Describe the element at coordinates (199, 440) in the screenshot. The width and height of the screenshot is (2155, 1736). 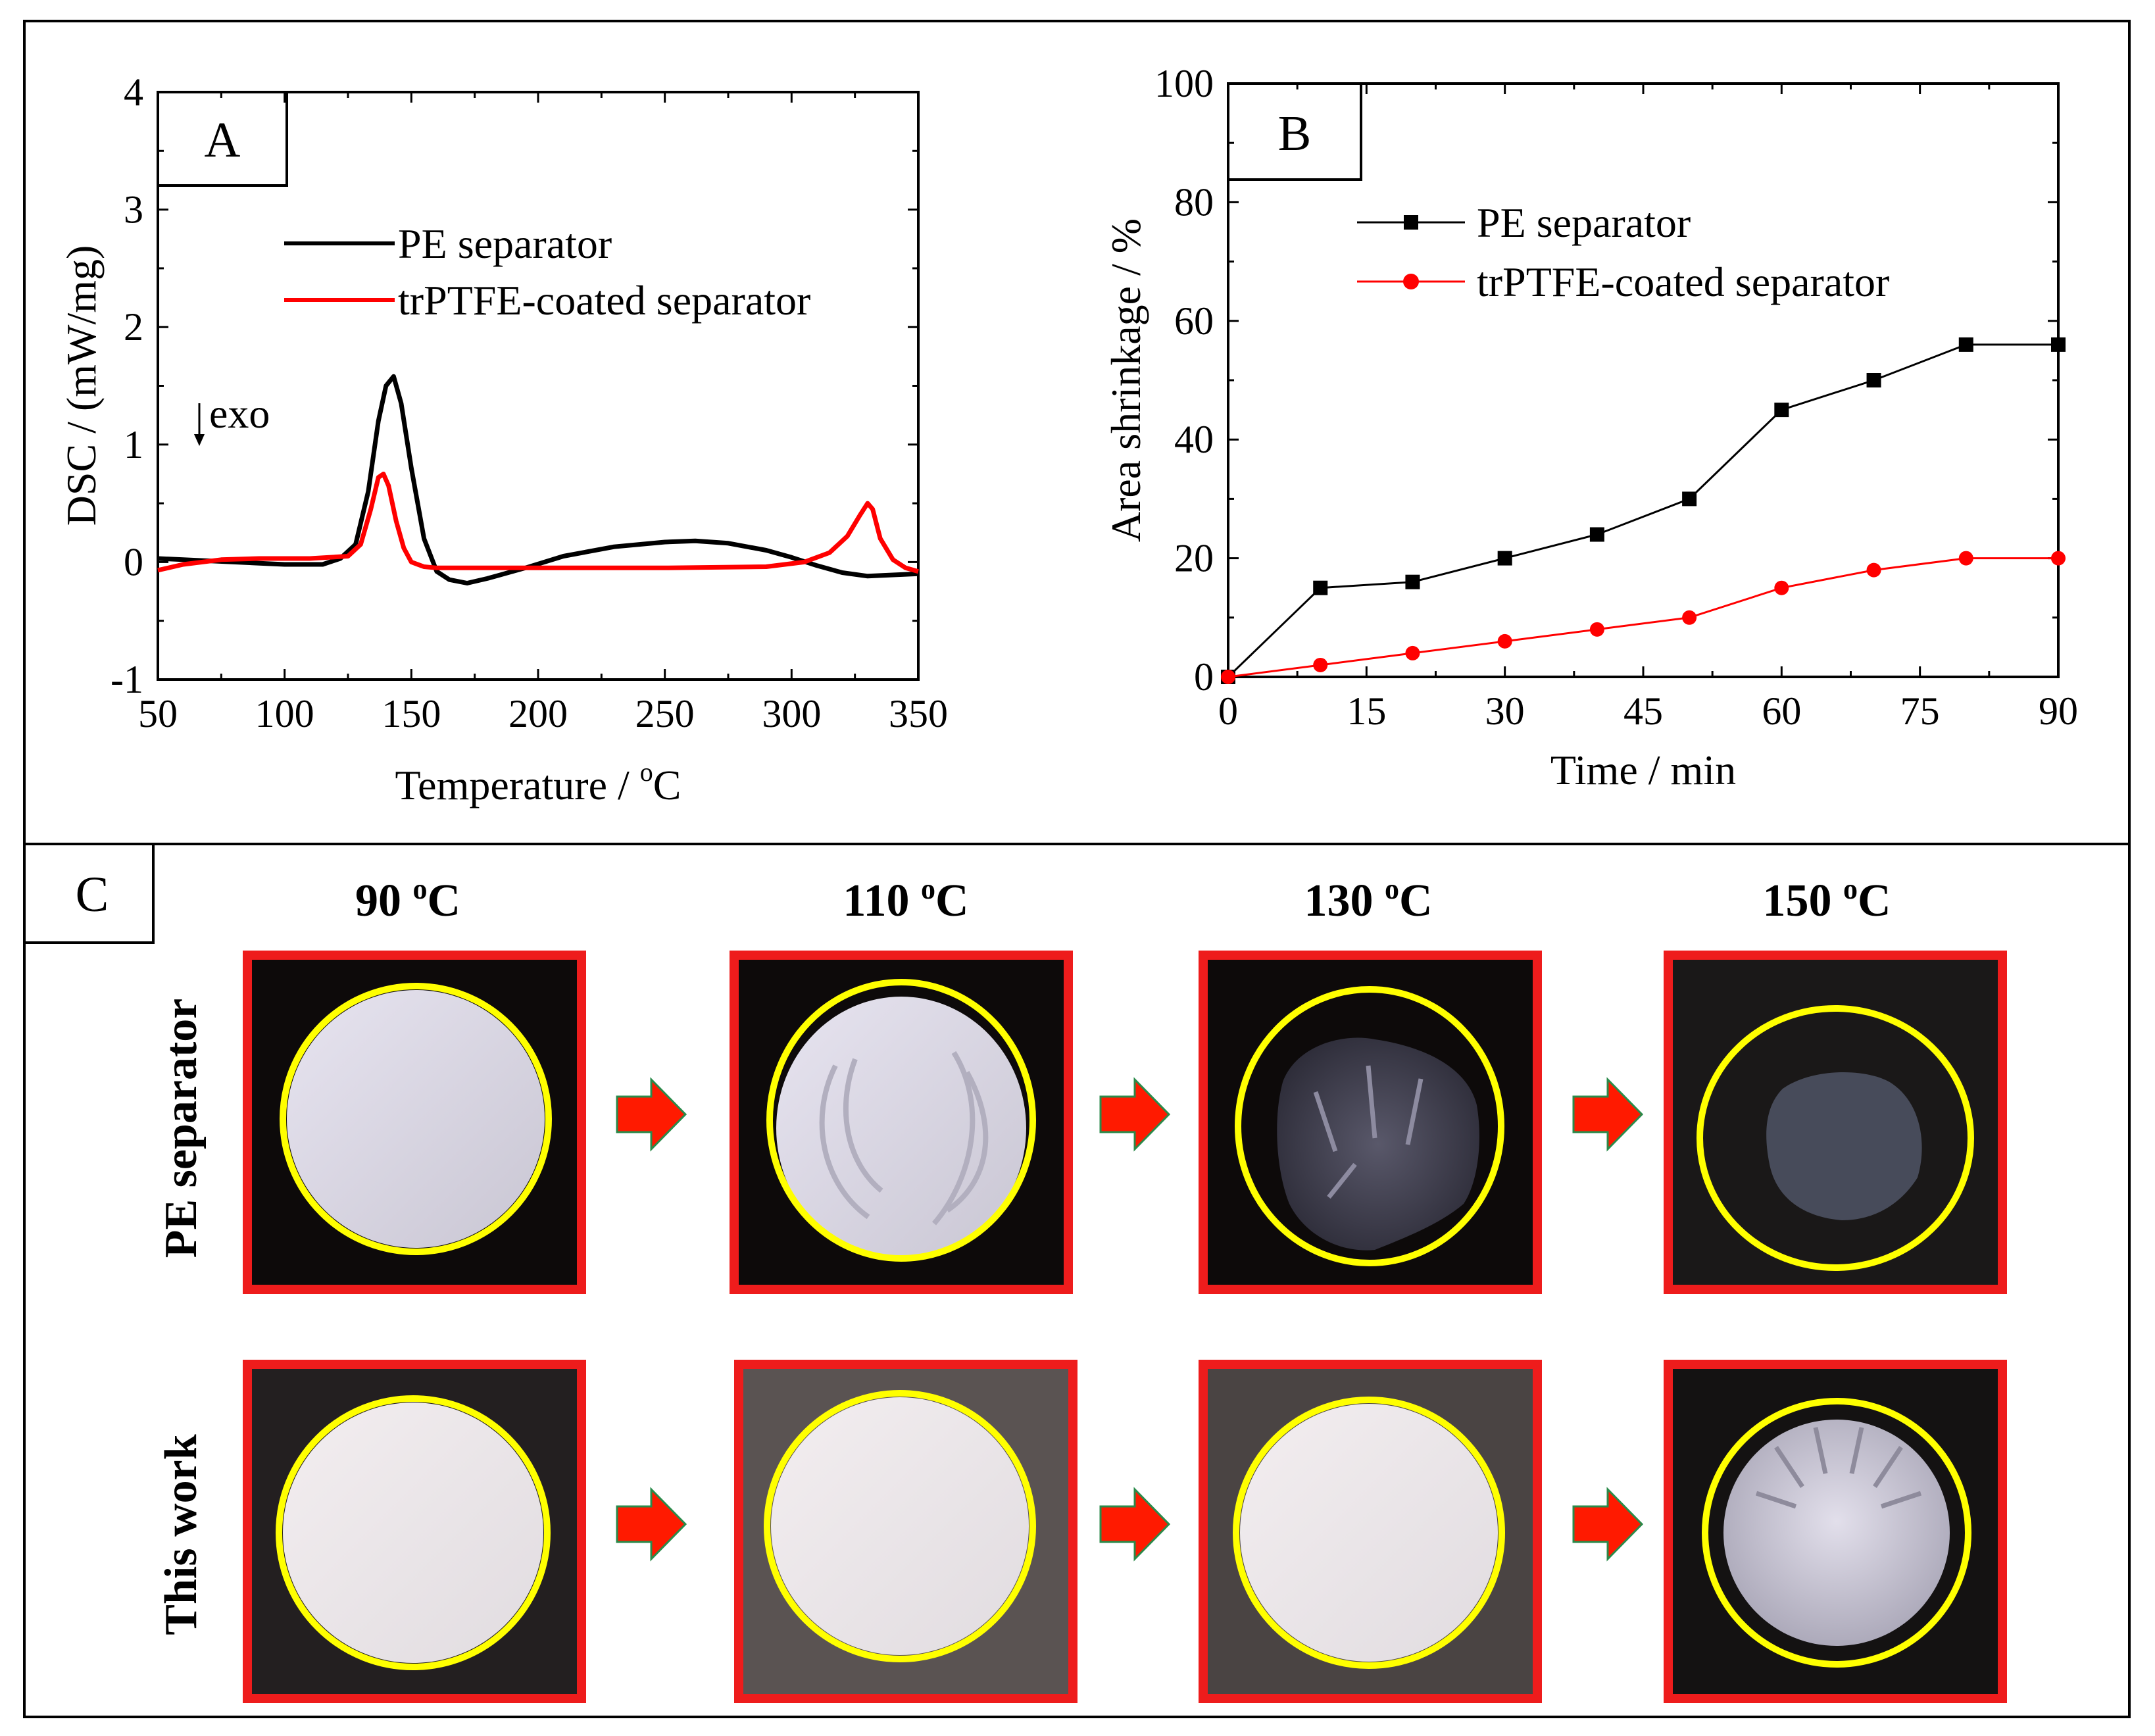
I see `exo-arrowhead-icon` at that location.